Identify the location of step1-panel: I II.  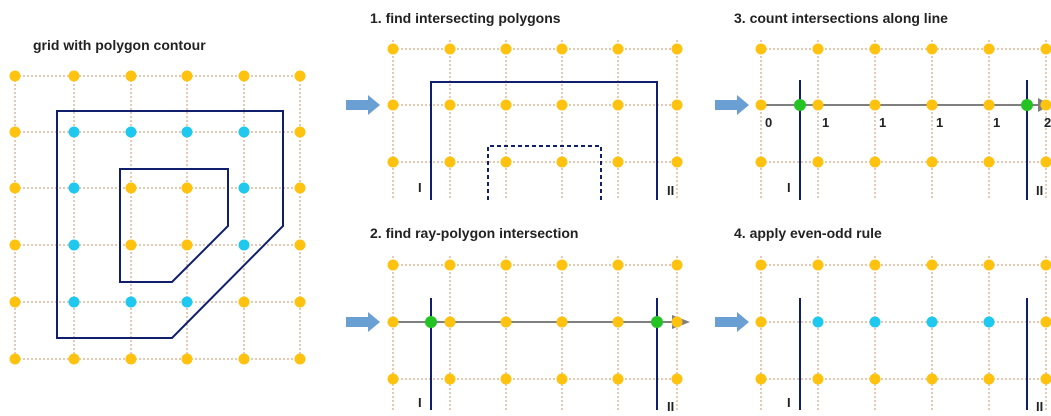
(514, 120).